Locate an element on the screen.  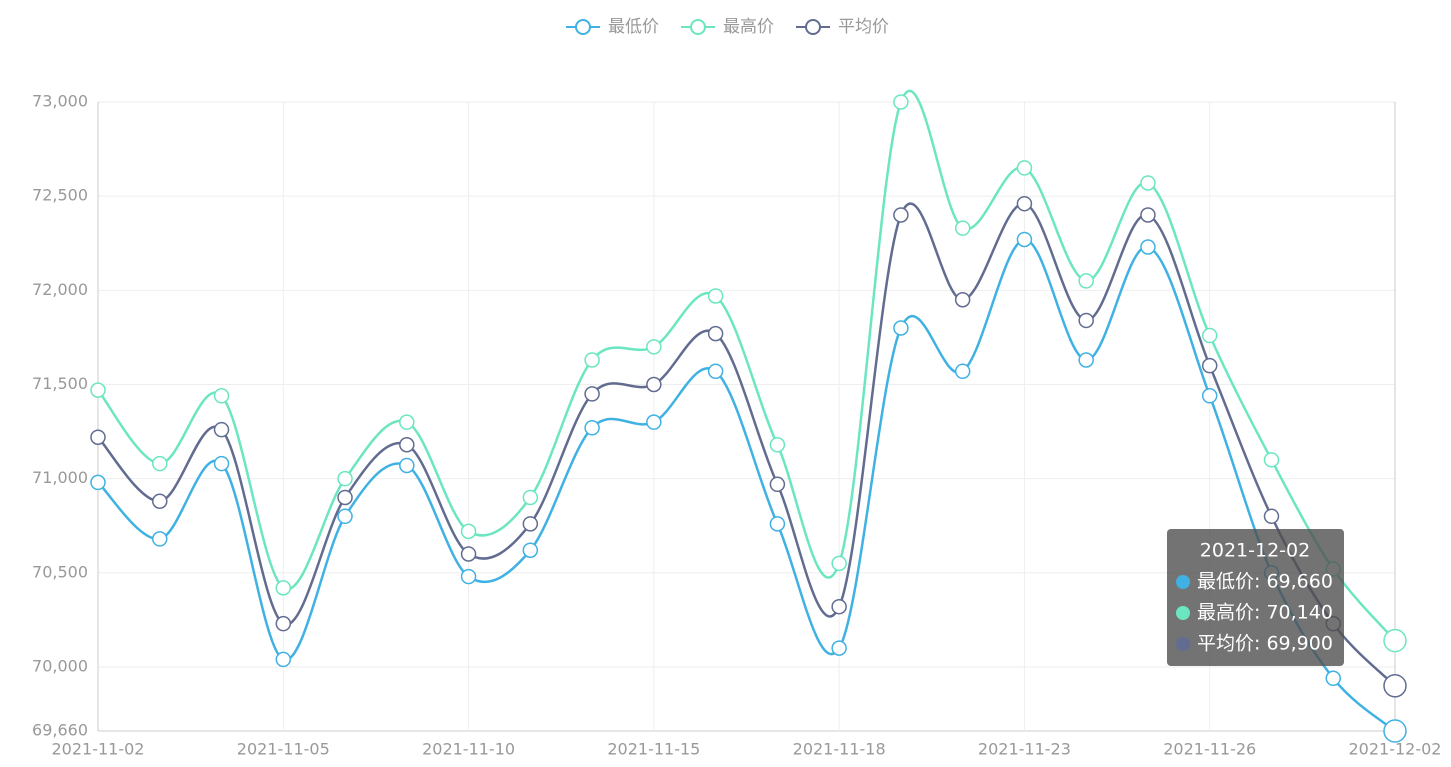
legend-label: 平均价 is located at coordinates (863, 27).